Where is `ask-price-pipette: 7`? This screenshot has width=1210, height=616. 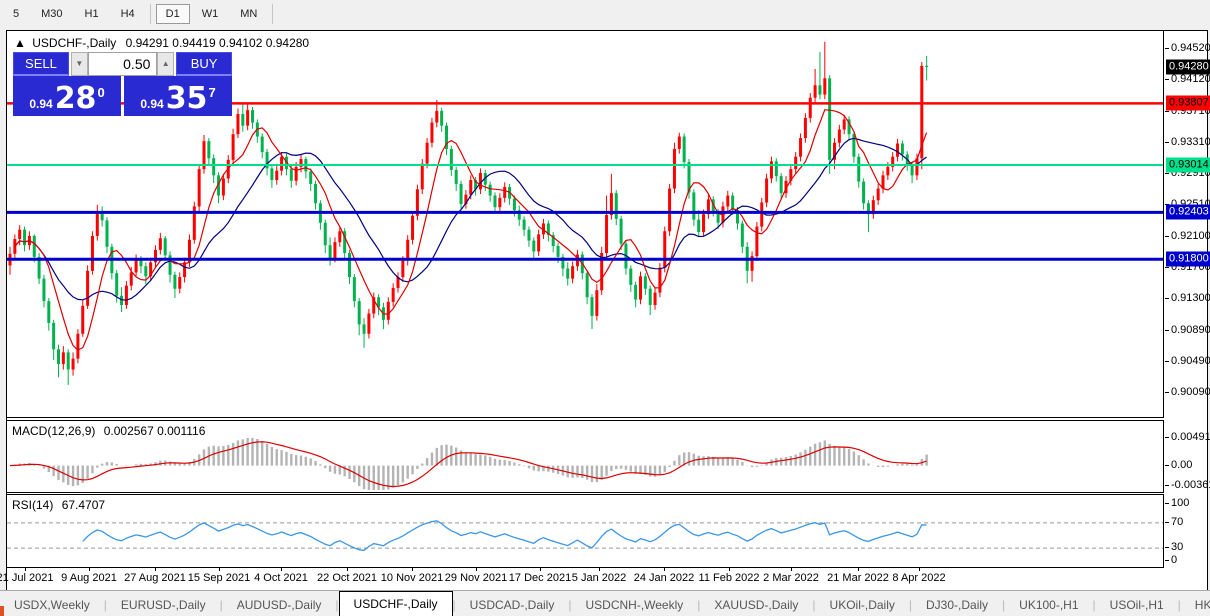
ask-price-pipette: 7 is located at coordinates (212, 92).